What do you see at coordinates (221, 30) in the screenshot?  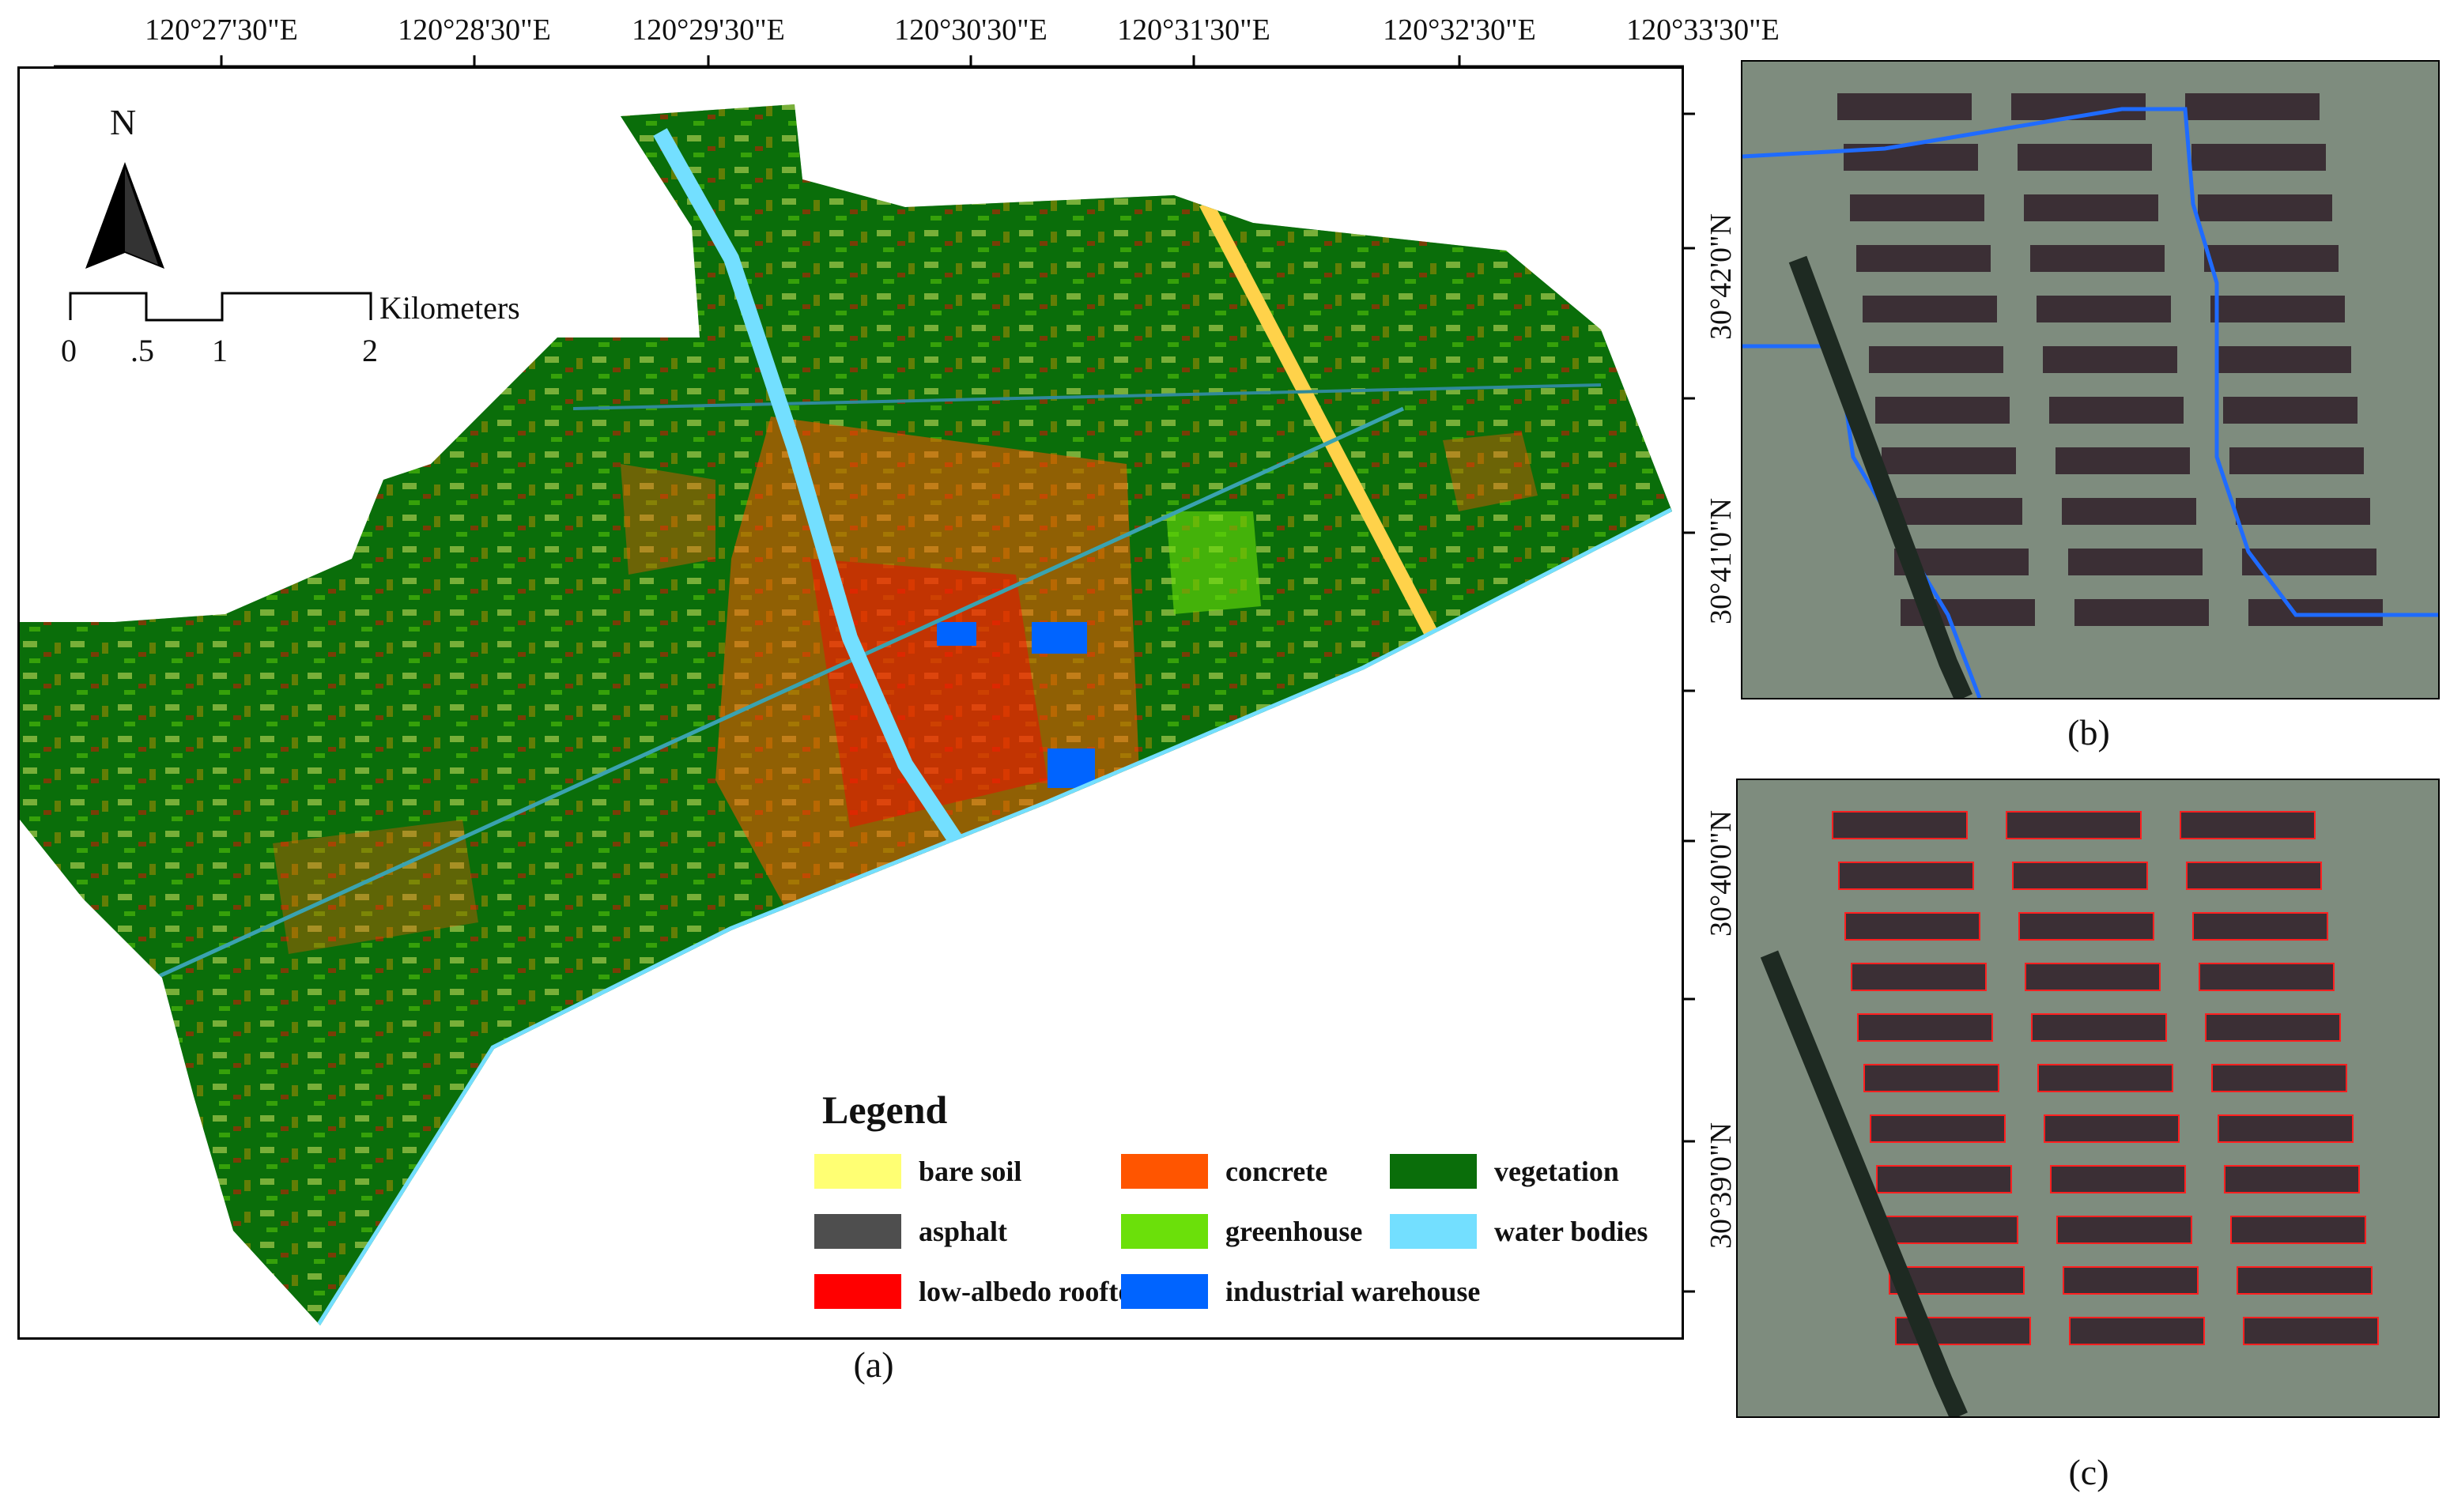 I see `lon-label-0: 120°27'30"E` at bounding box center [221, 30].